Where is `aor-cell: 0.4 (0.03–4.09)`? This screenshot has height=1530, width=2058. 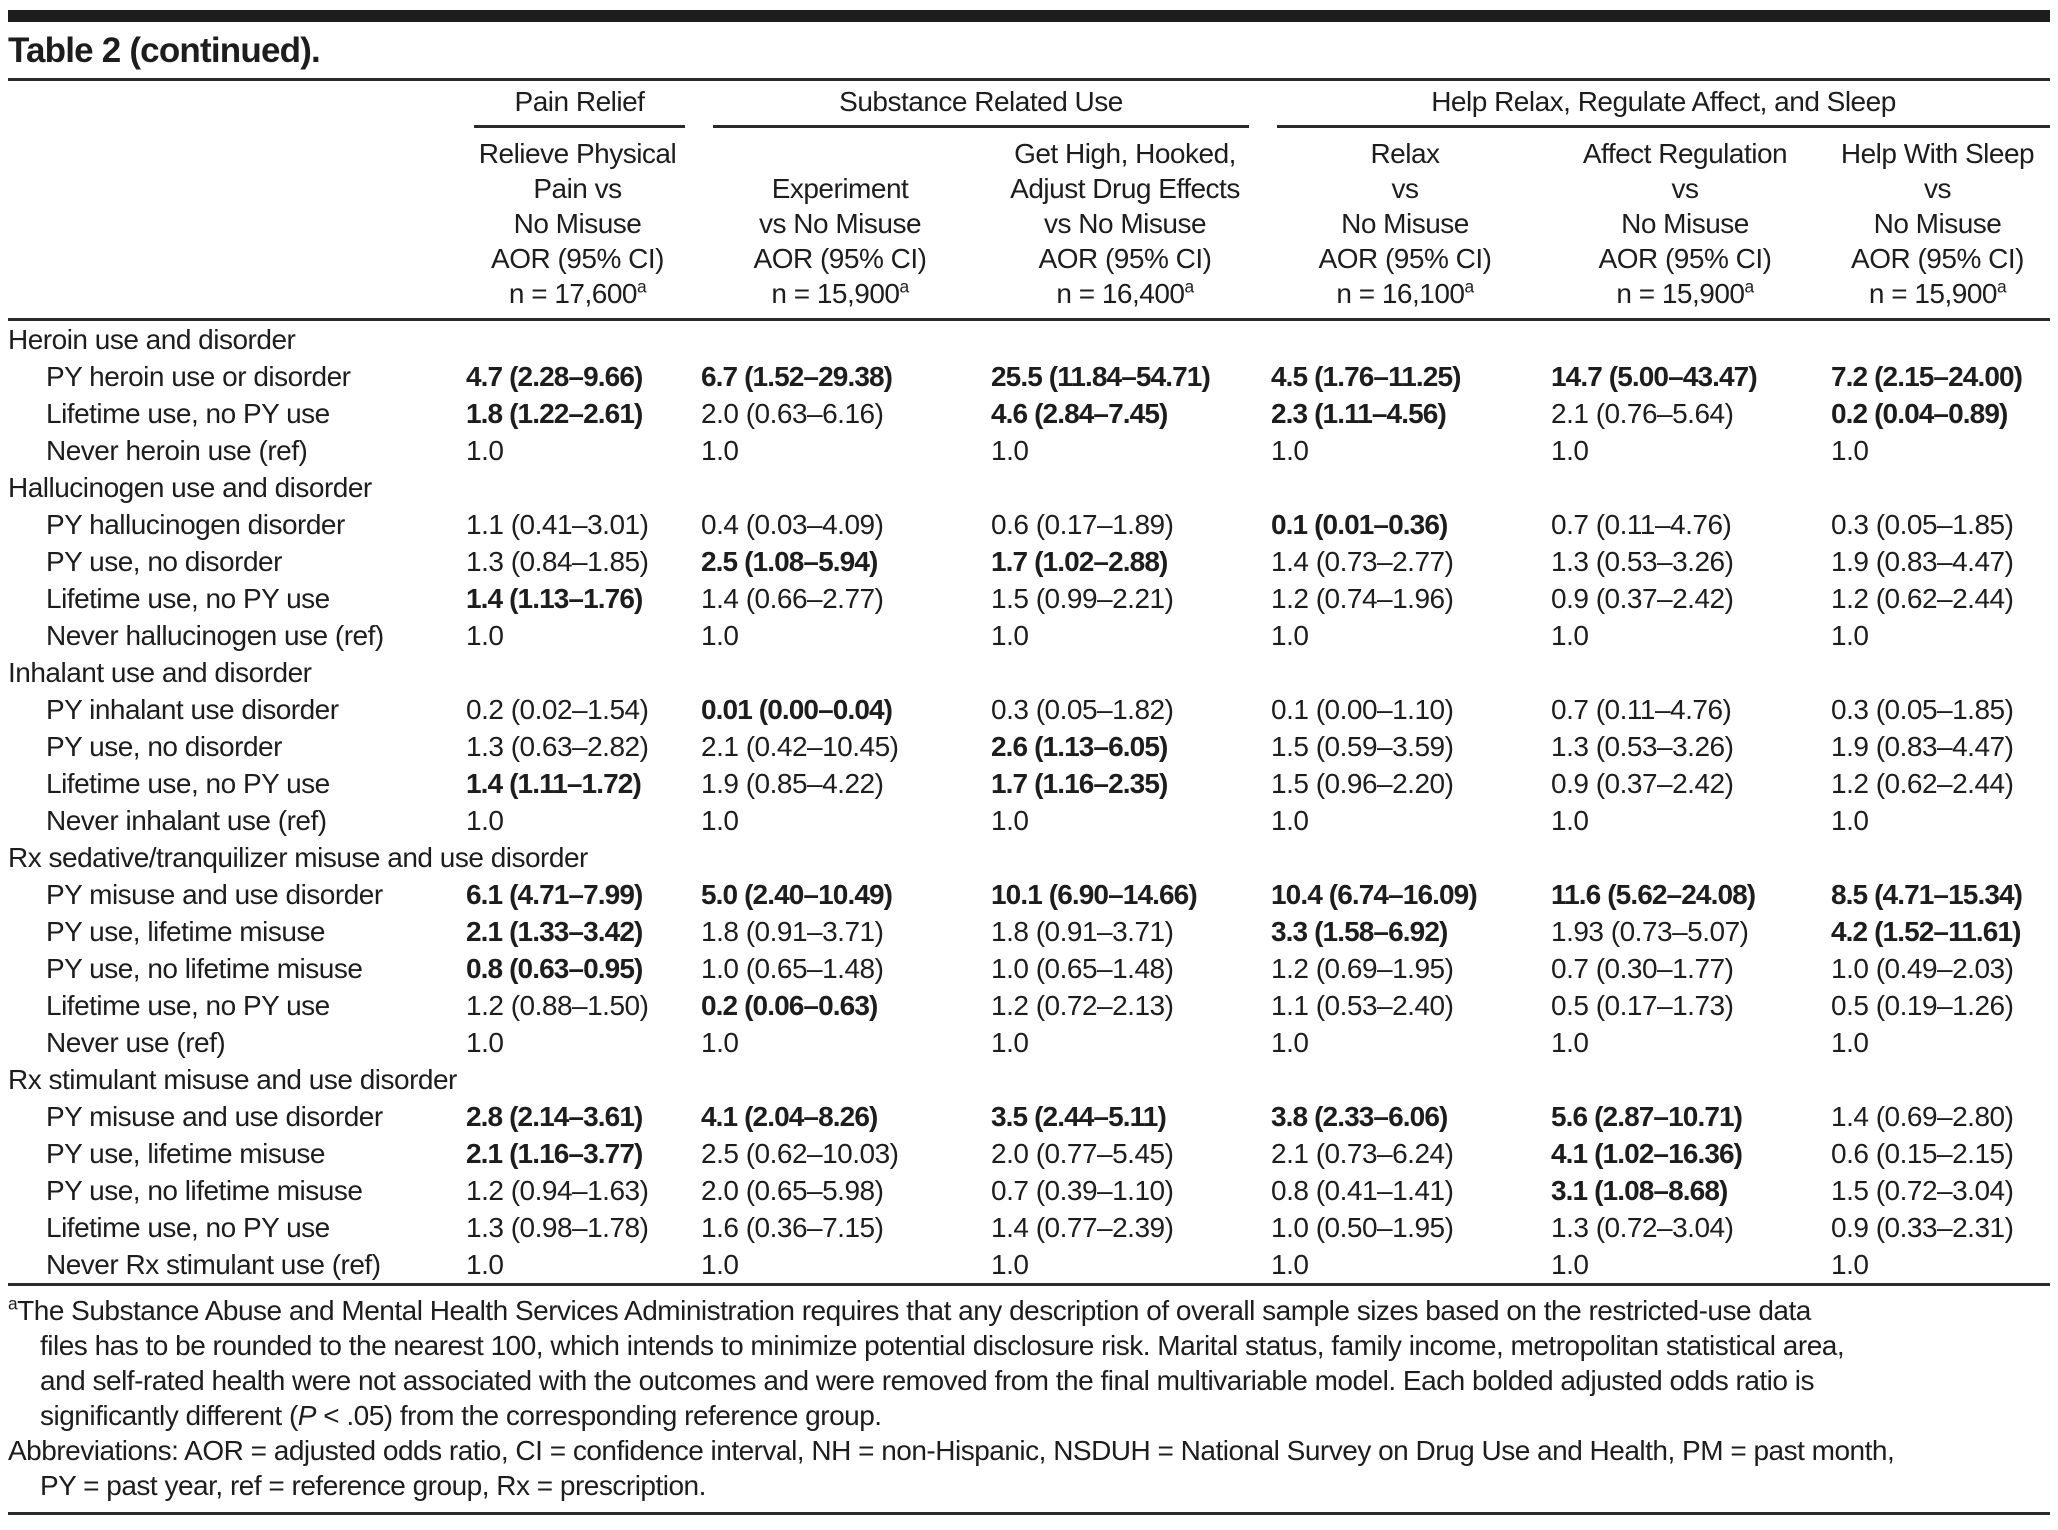 aor-cell: 0.4 (0.03–4.09) is located at coordinates (792, 524).